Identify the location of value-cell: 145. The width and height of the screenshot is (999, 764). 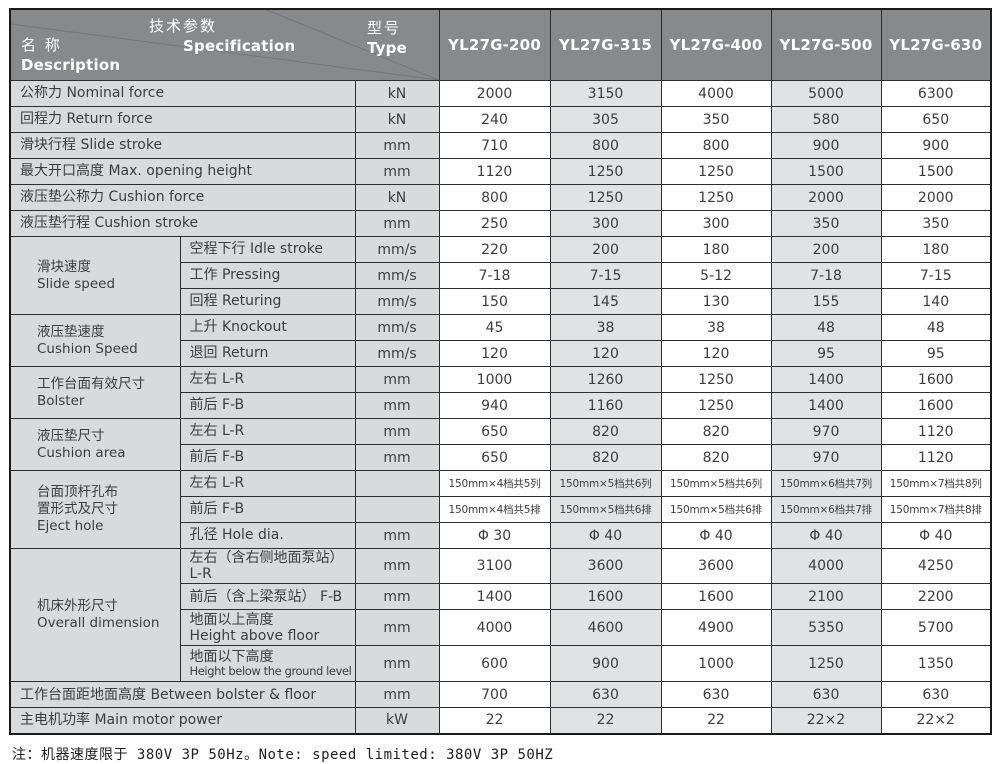
(605, 301).